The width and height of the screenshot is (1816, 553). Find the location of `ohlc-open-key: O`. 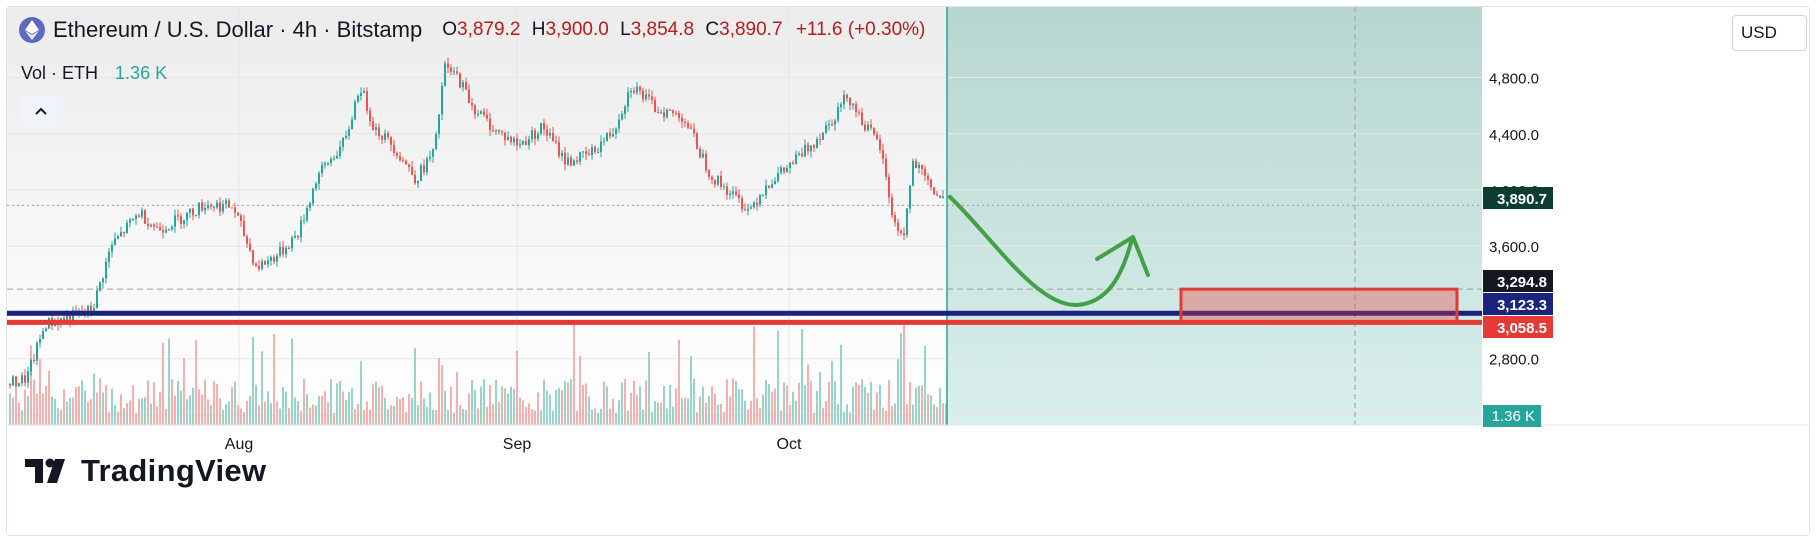

ohlc-open-key: O is located at coordinates (450, 29).